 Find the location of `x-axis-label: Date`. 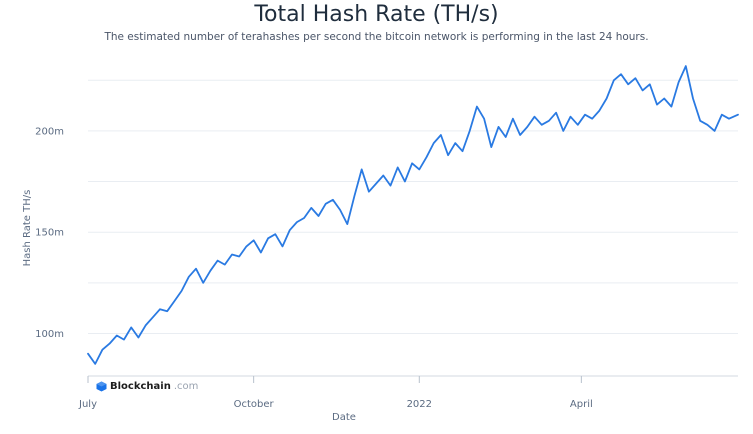

x-axis-label: Date is located at coordinates (344, 417).